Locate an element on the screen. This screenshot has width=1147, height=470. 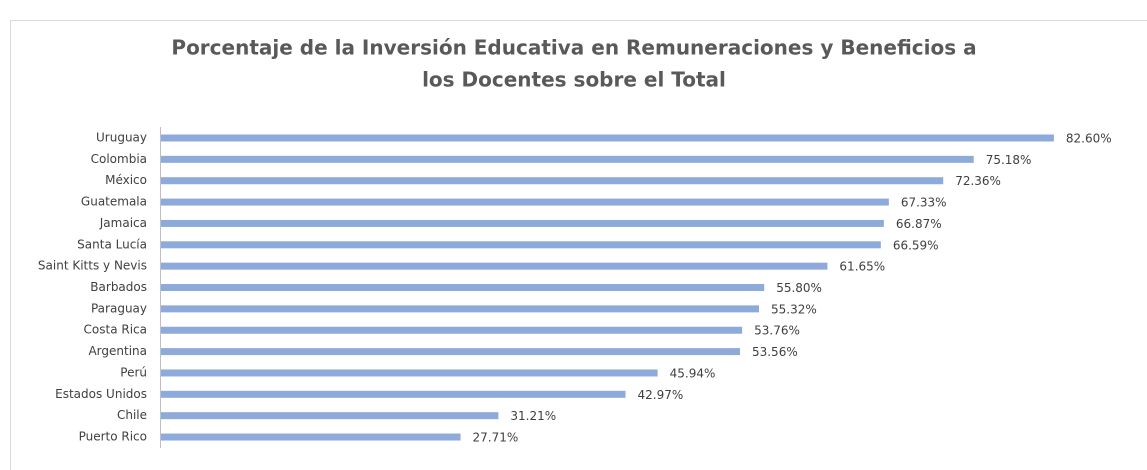
y-tick-label: Santa Lucía is located at coordinates (112, 244).